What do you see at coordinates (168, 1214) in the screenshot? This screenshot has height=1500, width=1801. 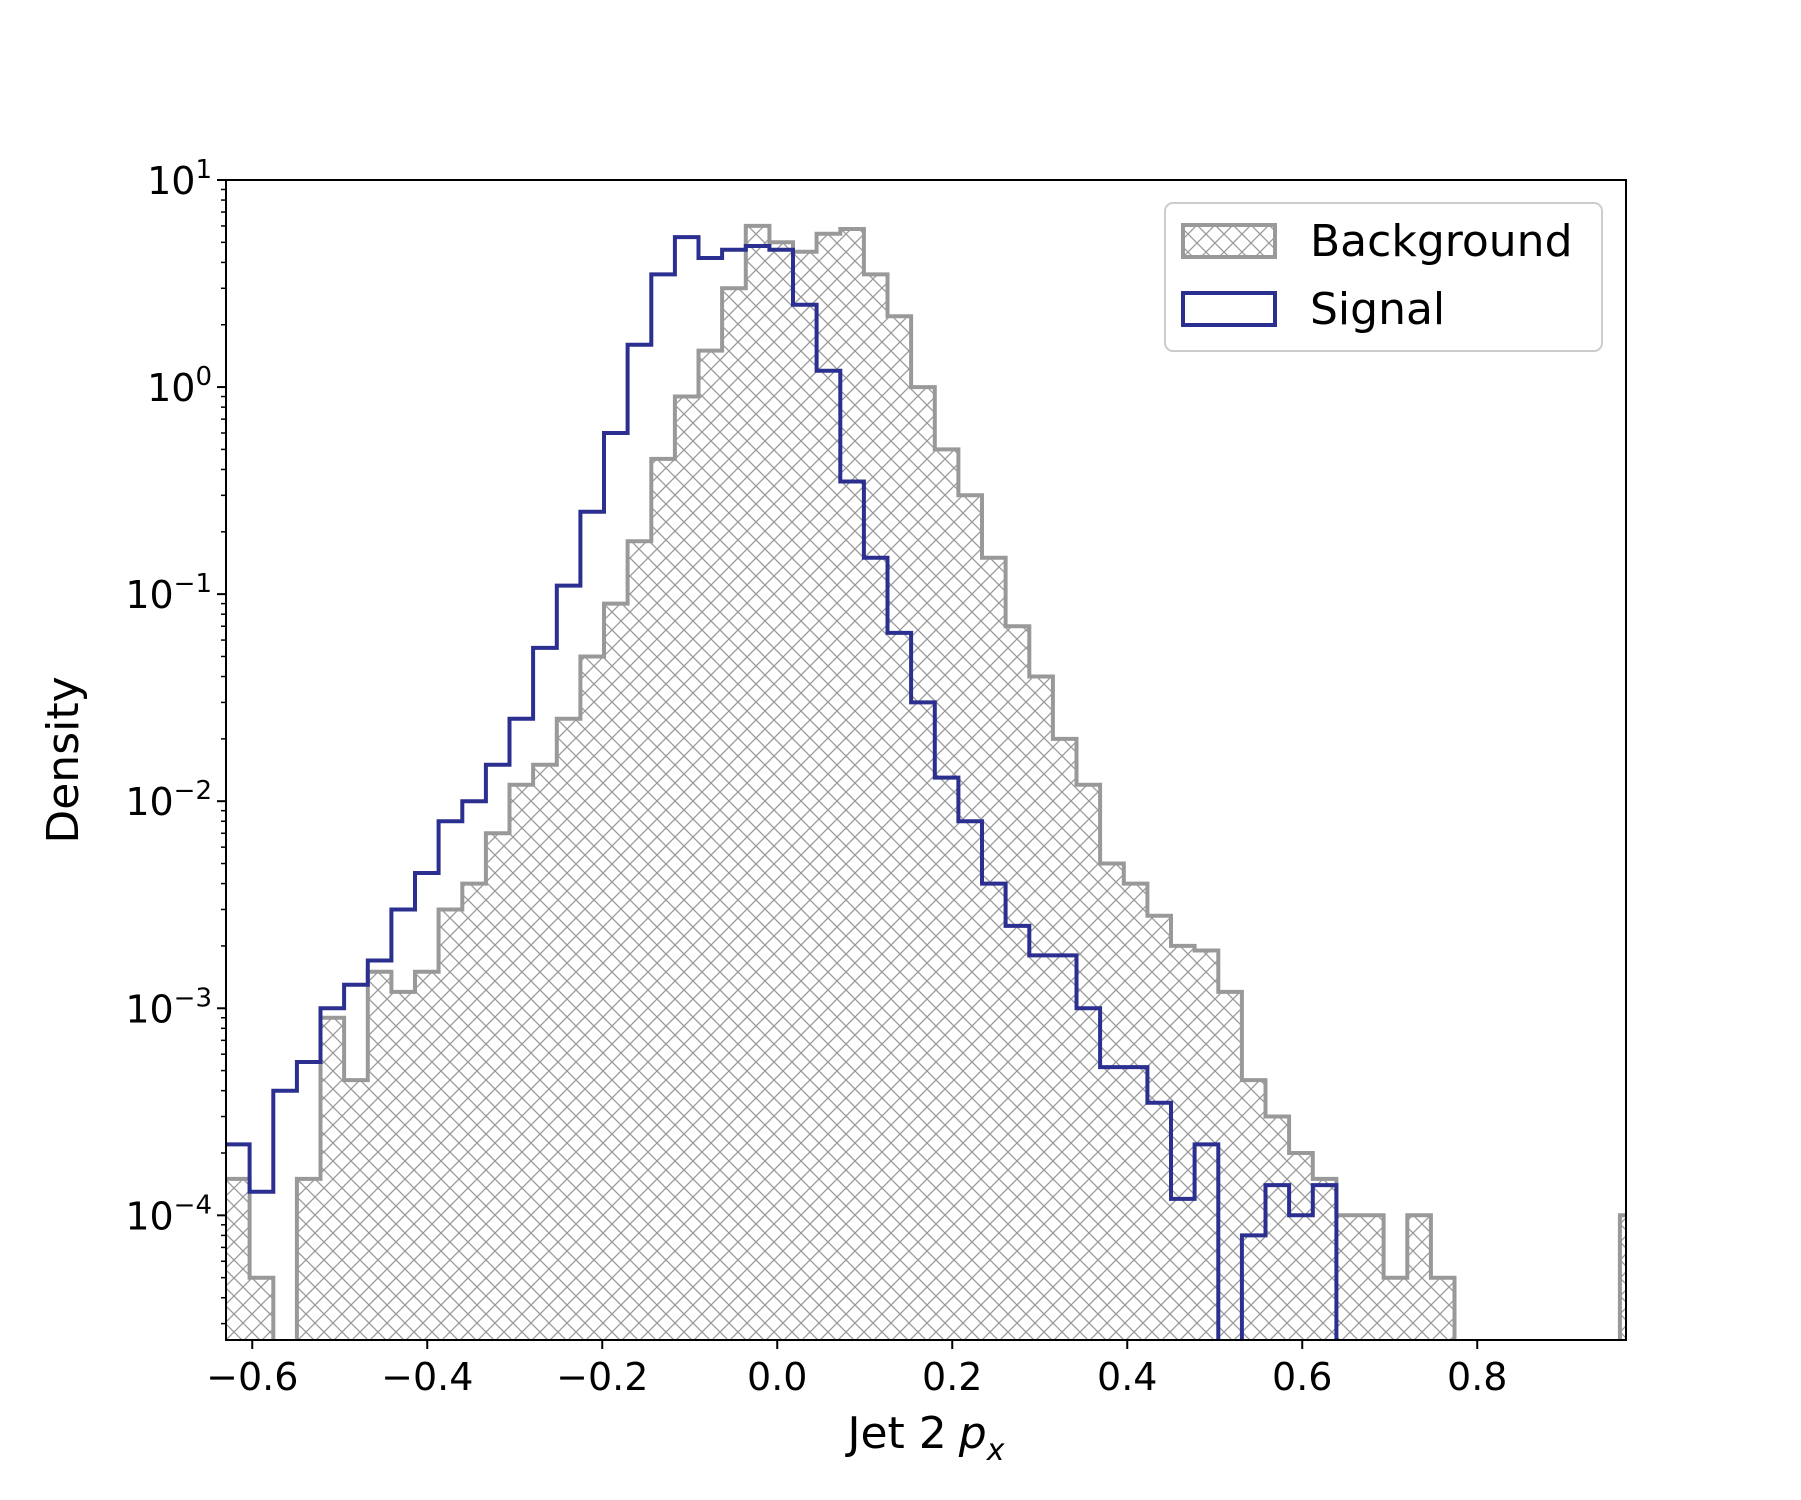 I see `y-tick-label: 10⁻⁴` at bounding box center [168, 1214].